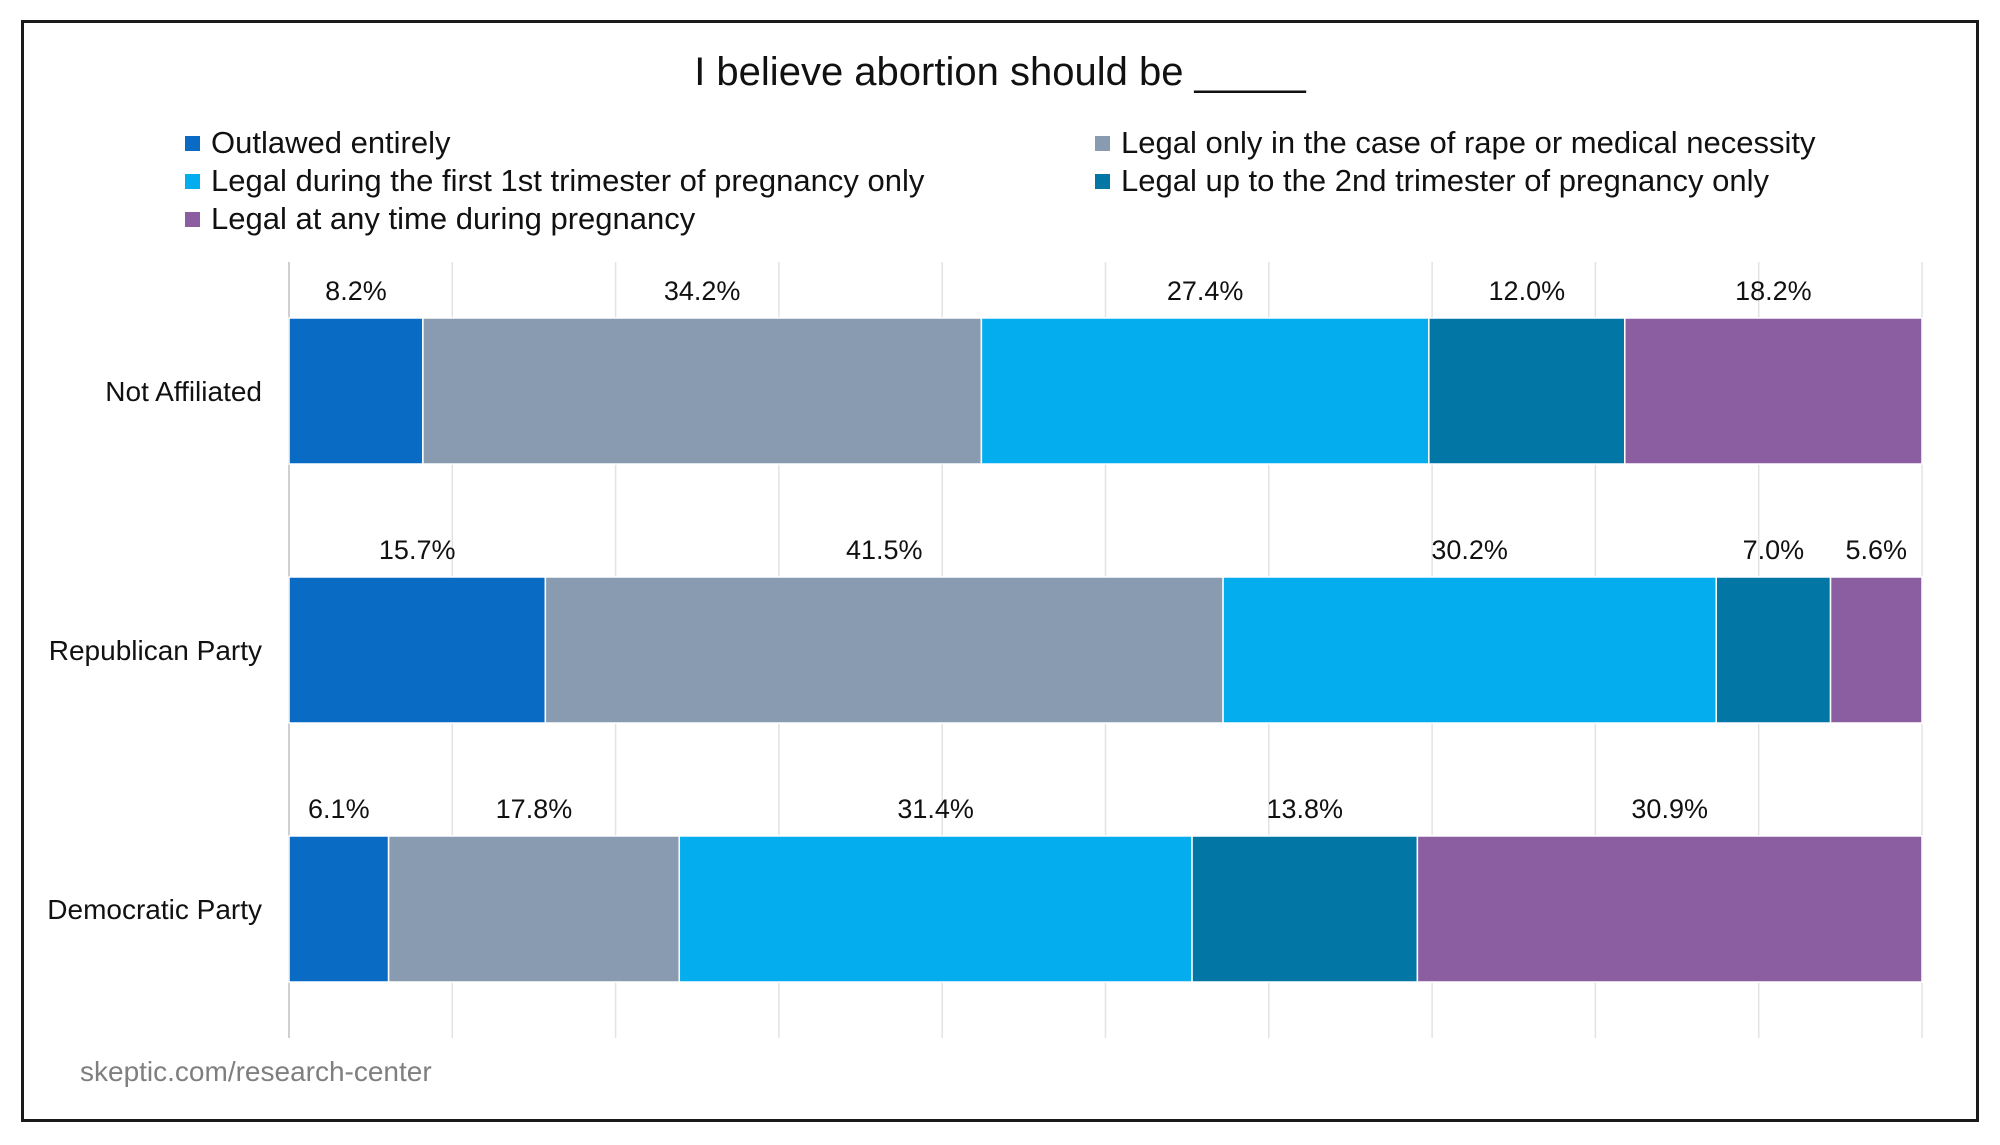 The width and height of the screenshot is (2000, 1145). I want to click on bar-segment-not-affiliated-legal-only-in-the-case-o, so click(702, 391).